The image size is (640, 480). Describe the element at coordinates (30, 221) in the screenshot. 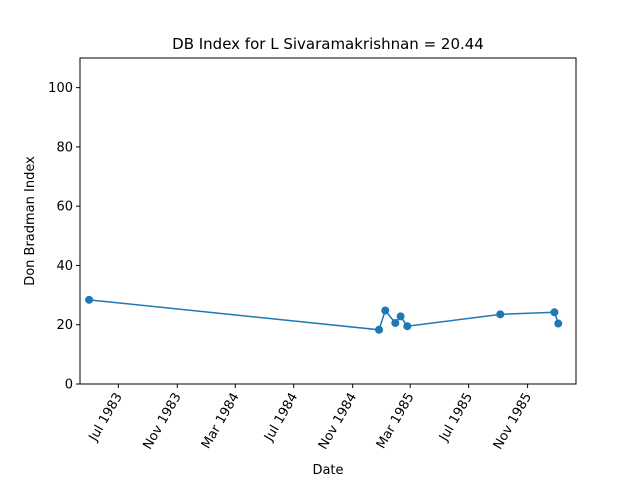

I see `y-axis-label: Don Bradman Index` at that location.